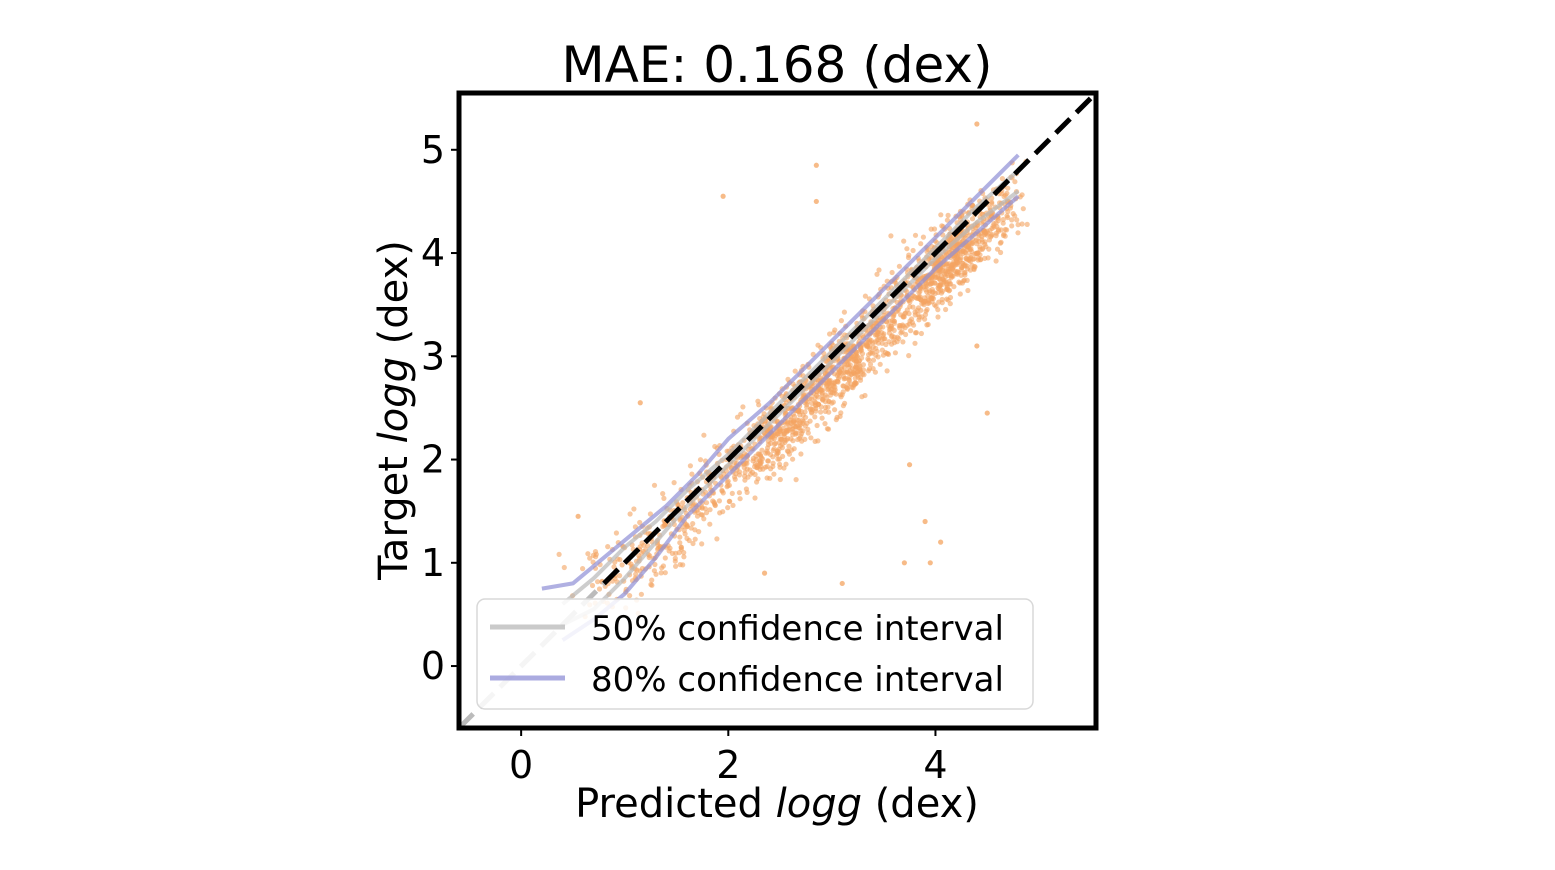  Describe the element at coordinates (790, 408) in the screenshot. I see `ci50-lower-line` at that location.